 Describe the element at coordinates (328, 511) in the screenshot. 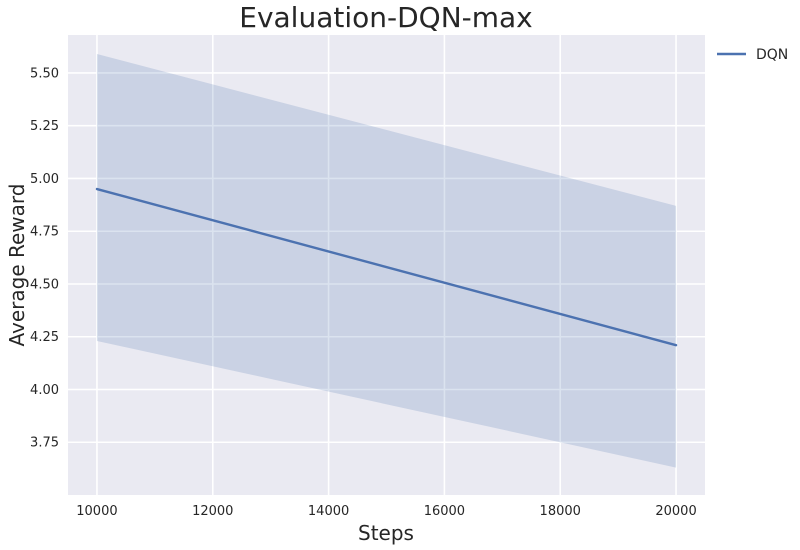

I see `x-tick-label: 14000` at that location.